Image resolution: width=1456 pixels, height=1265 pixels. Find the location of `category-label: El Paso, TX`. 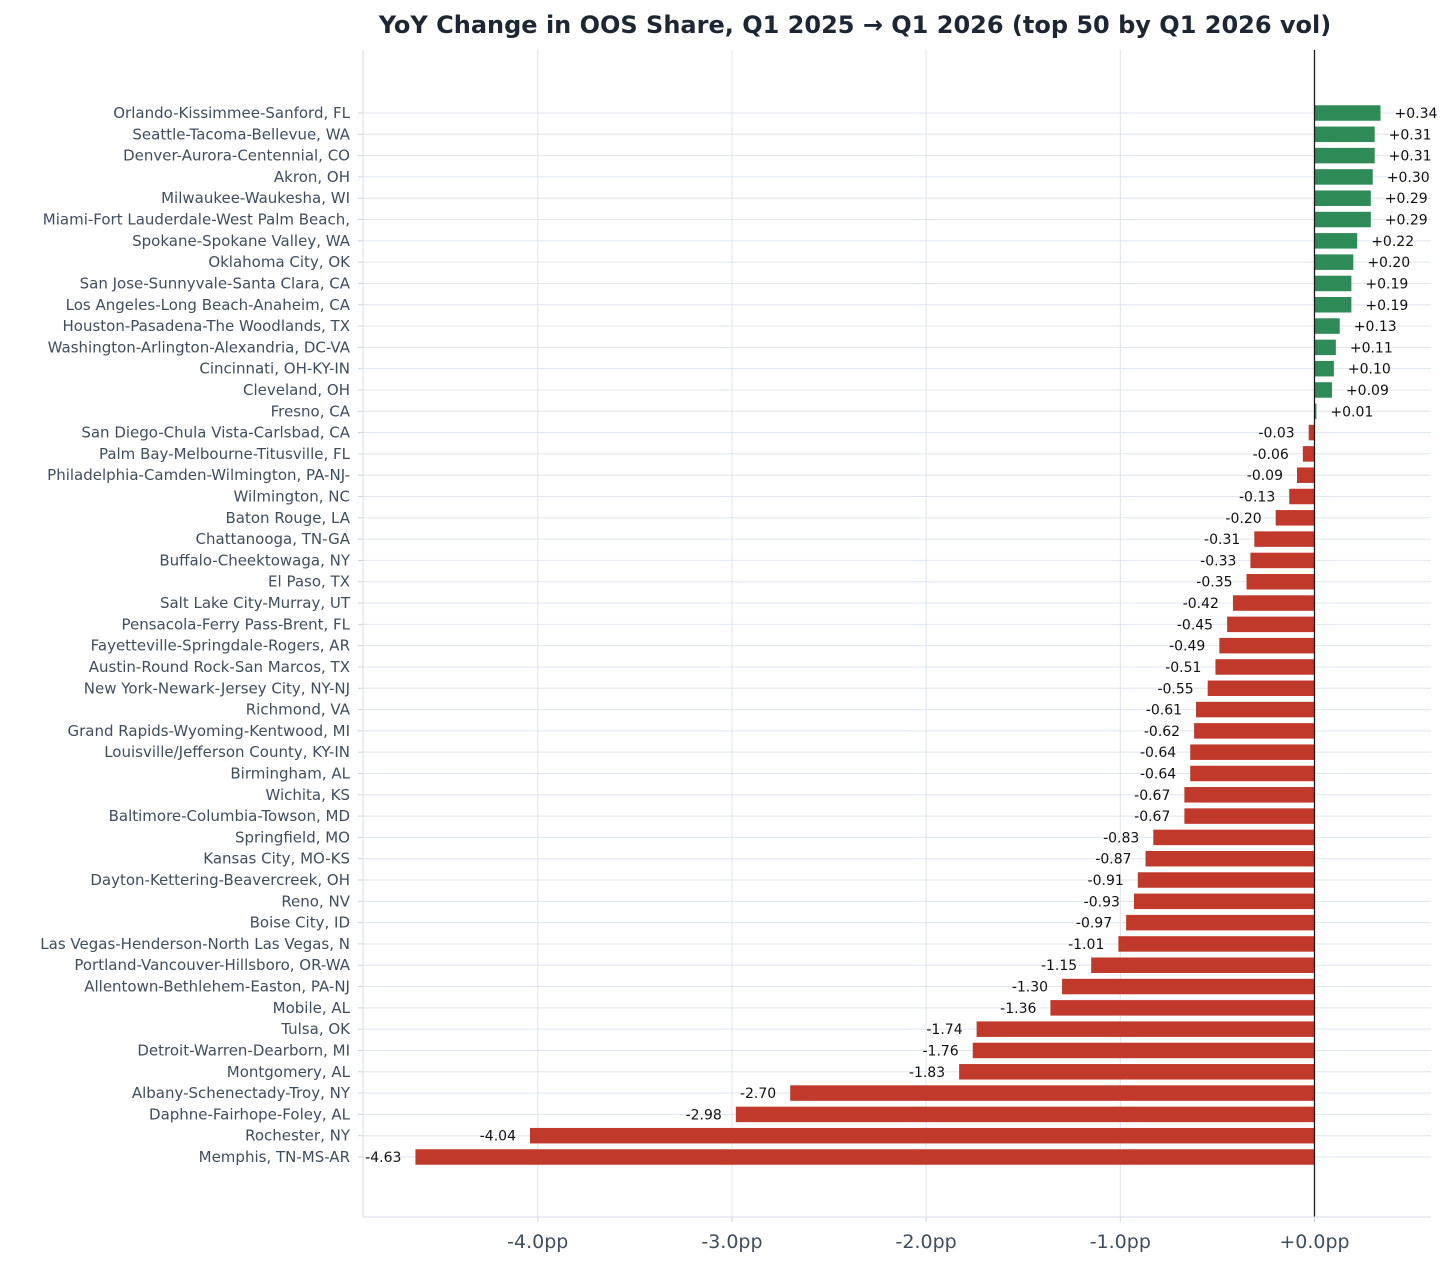

category-label: El Paso, TX is located at coordinates (309, 582).